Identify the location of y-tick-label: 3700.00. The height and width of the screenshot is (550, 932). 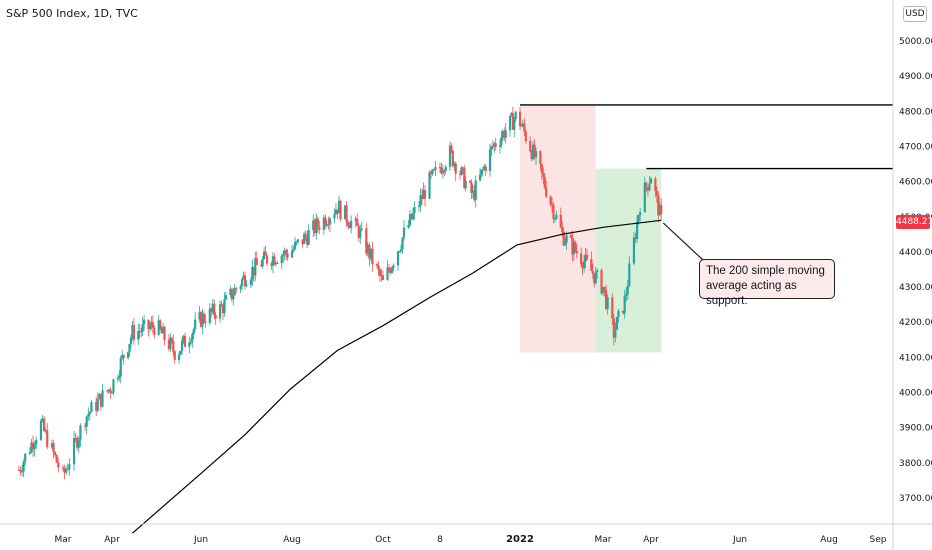
(915, 499).